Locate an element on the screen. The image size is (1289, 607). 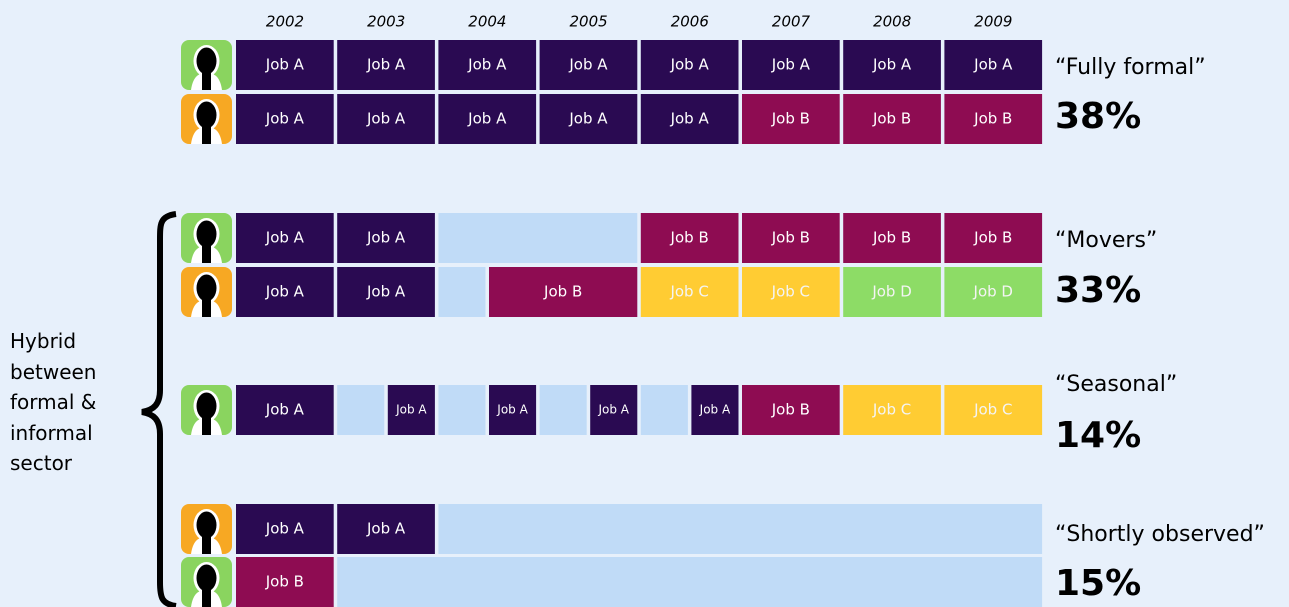
group-share: 15% is located at coordinates (1098, 583).